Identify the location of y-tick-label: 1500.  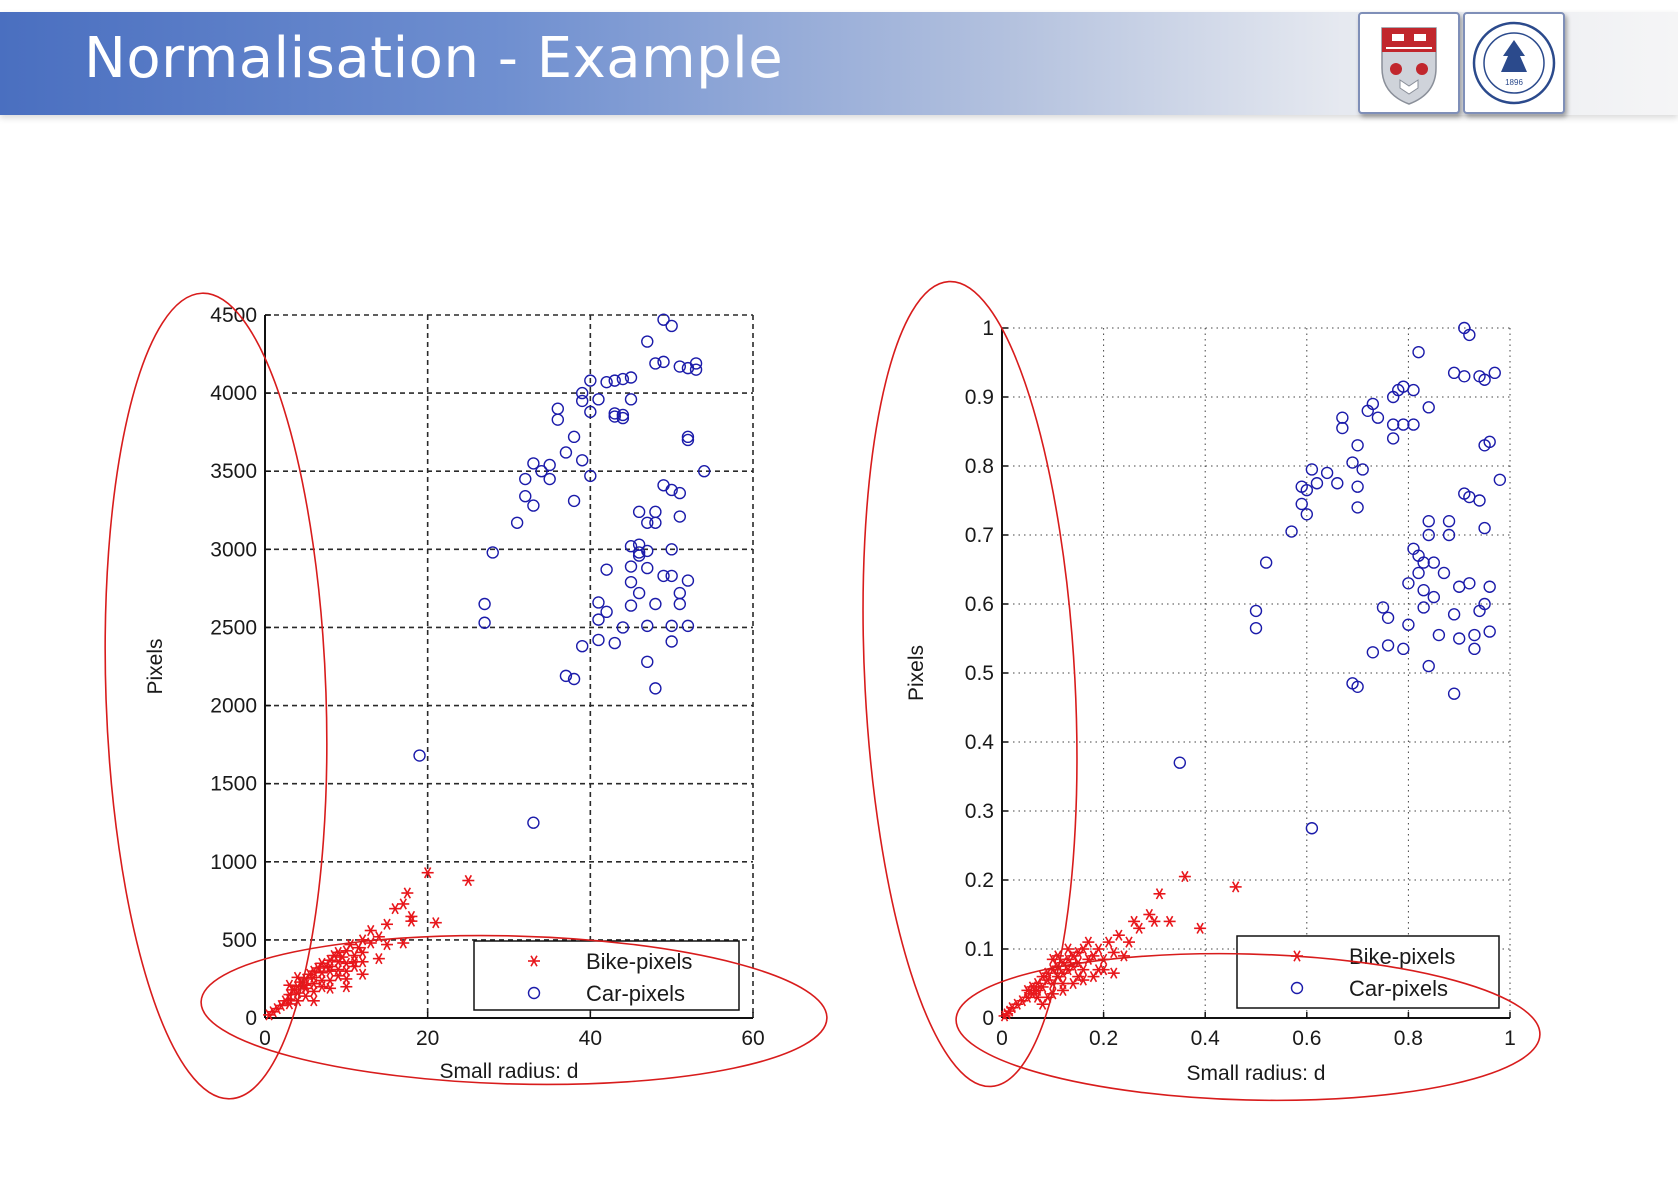
(233, 784).